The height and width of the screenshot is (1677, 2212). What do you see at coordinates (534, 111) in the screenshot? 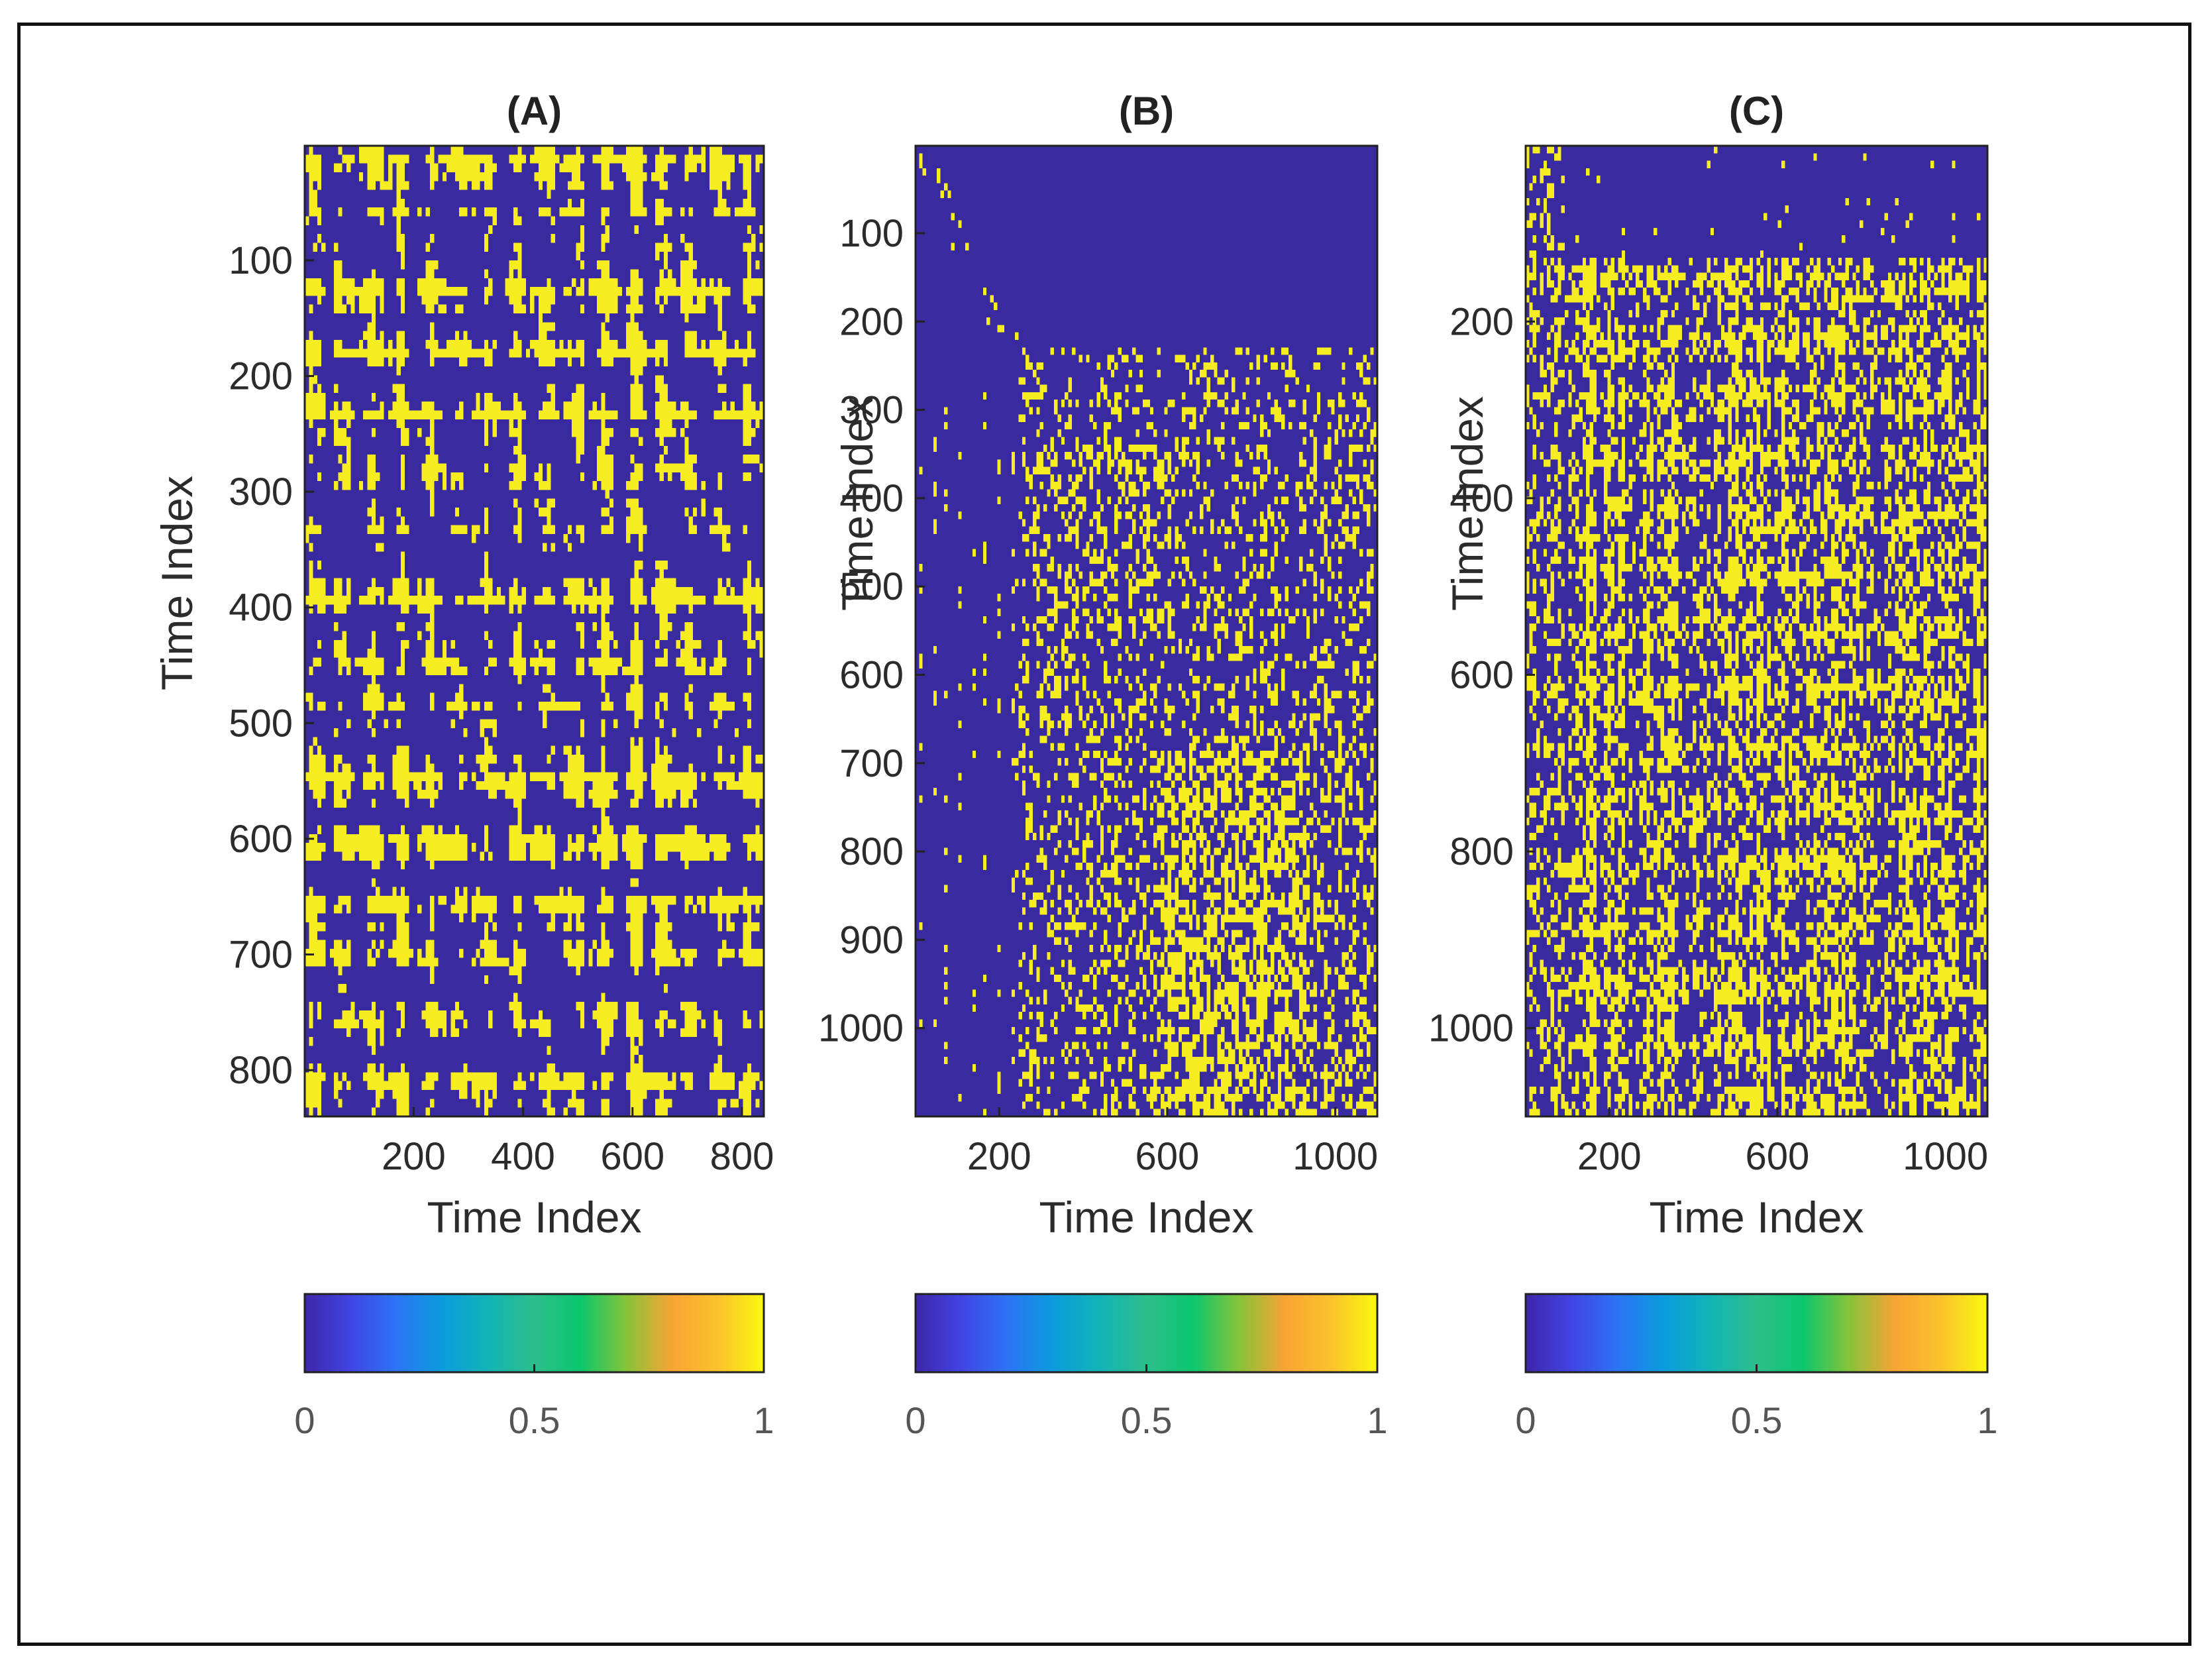
I see `panel-title: (A)` at bounding box center [534, 111].